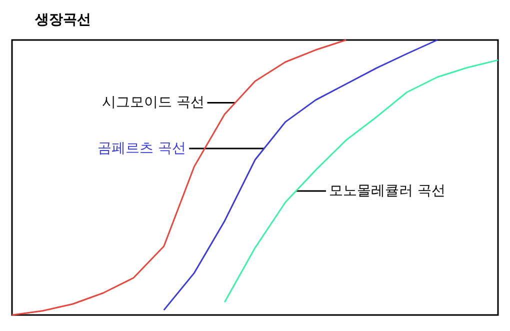 This screenshot has height=331, width=510. I want to click on text: 곰페르츠 곡선, so click(142, 148).